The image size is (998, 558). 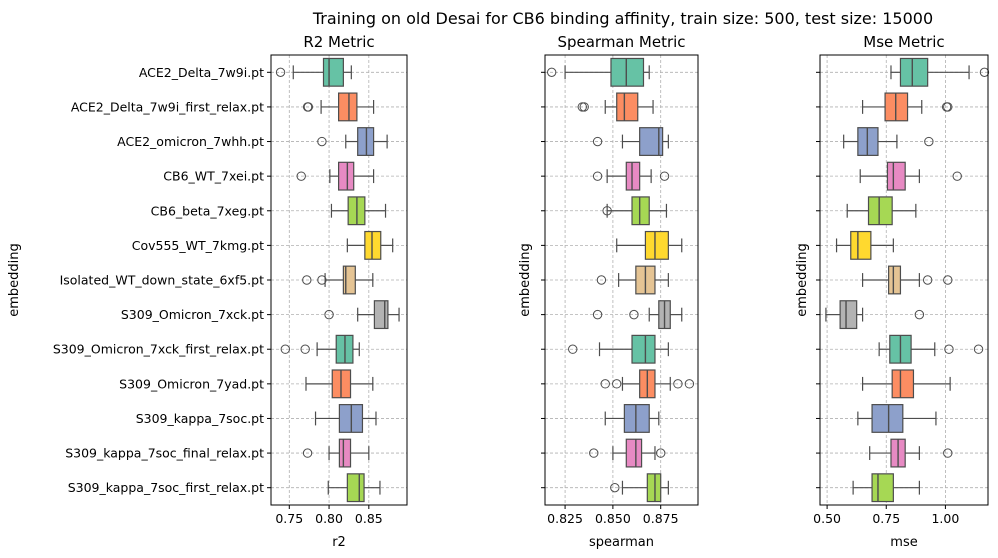 I want to click on y-tick-label: ACE2_Delta_7w9i.pt, so click(x=201, y=72).